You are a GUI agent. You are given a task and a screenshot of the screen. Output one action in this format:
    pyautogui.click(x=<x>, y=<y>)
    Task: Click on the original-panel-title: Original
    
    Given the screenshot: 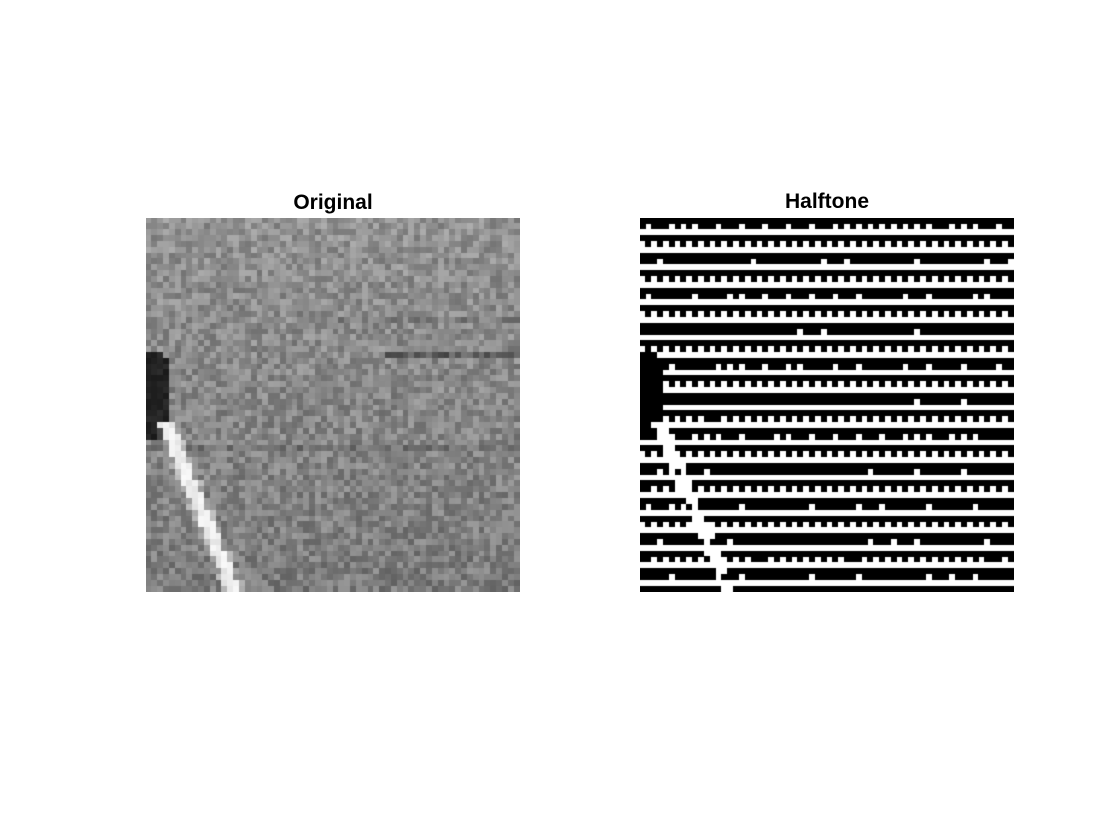 What is the action you would take?
    pyautogui.click(x=333, y=202)
    